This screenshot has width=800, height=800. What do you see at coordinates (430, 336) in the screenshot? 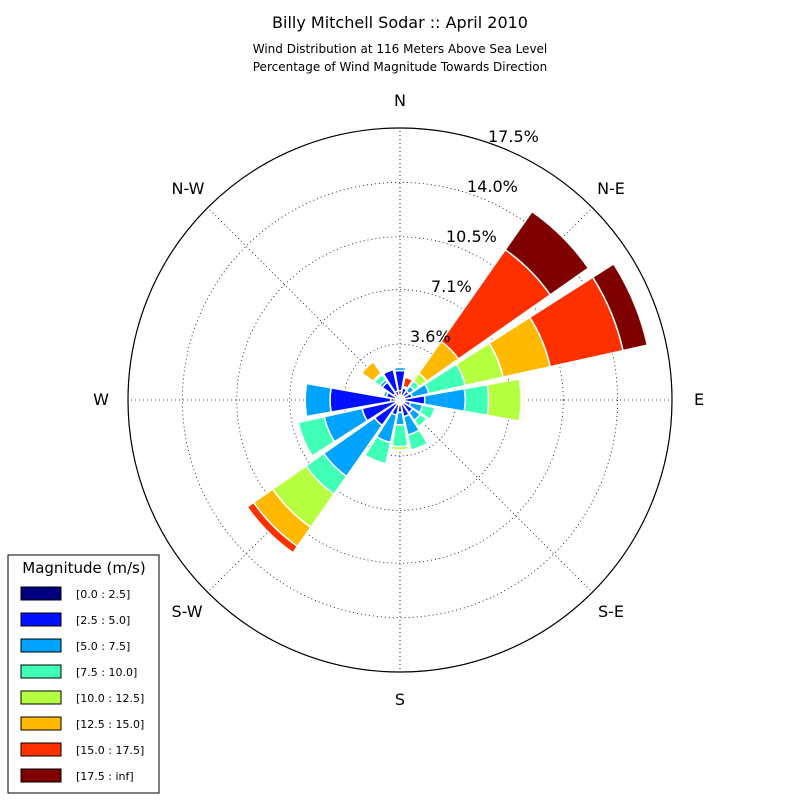
I see `radial-tick-label-1: 3.6%` at bounding box center [430, 336].